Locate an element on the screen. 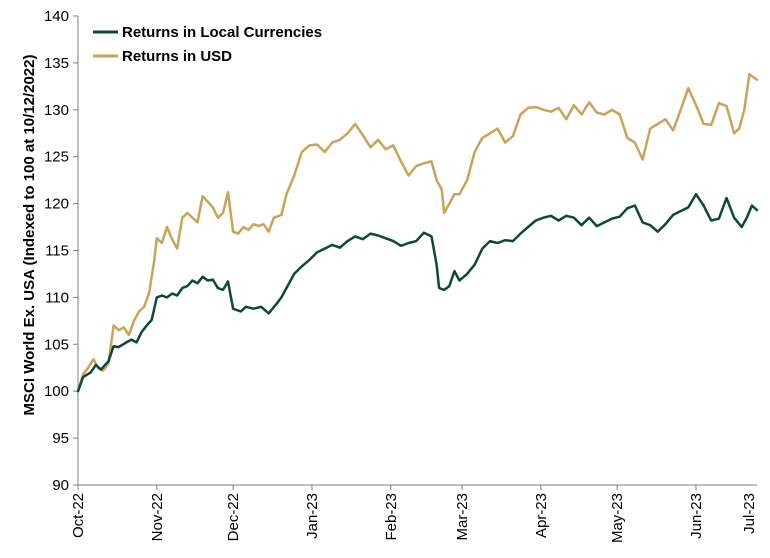 This screenshot has width=770, height=558. x-tick-label: Nov-22 is located at coordinates (157, 517).